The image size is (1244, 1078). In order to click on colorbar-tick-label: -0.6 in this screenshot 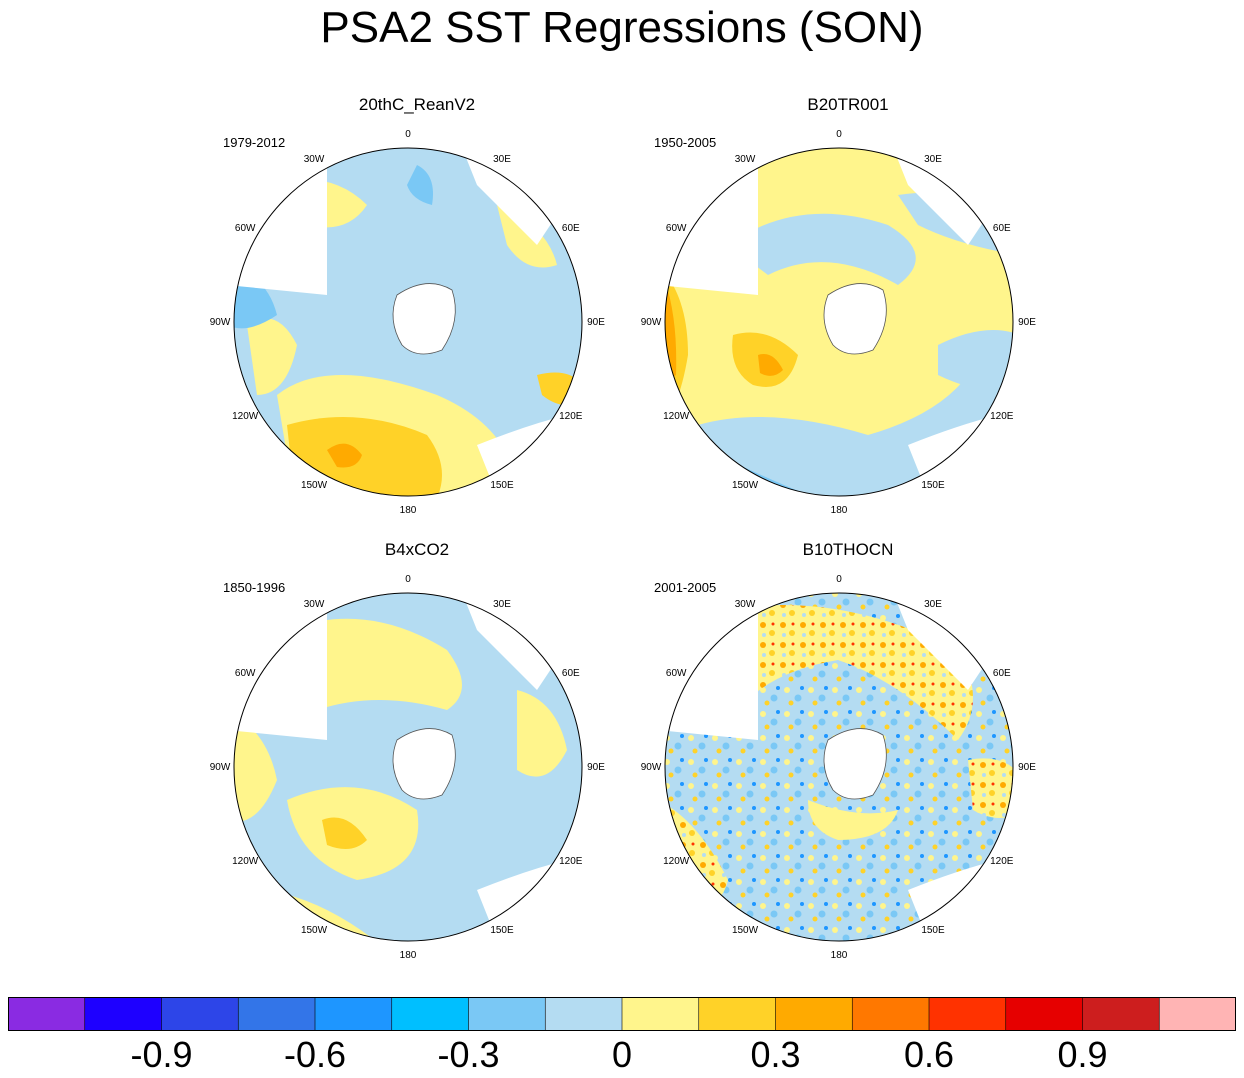, I will do `click(315, 1054)`.